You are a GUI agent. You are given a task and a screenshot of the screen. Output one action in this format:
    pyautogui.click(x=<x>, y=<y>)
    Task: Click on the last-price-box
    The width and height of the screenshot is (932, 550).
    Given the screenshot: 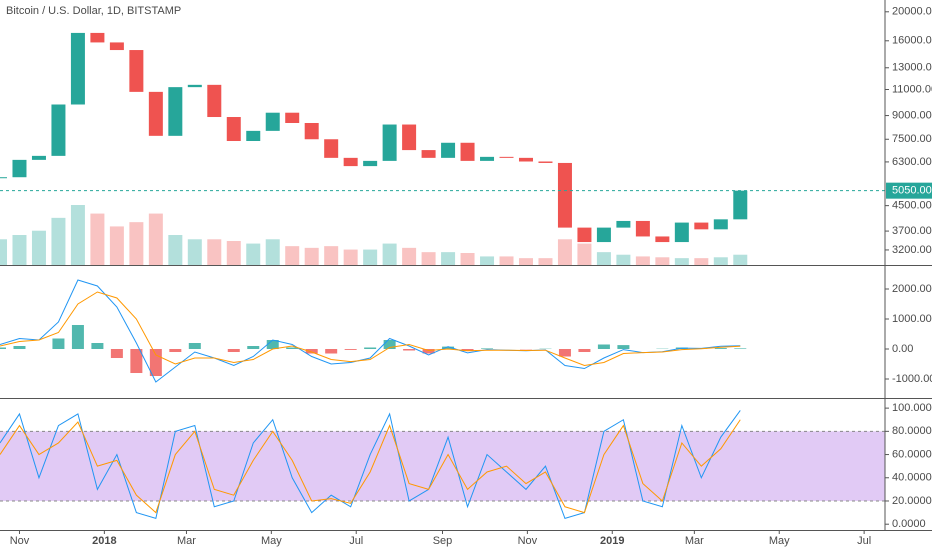 What is the action you would take?
    pyautogui.click(x=909, y=190)
    